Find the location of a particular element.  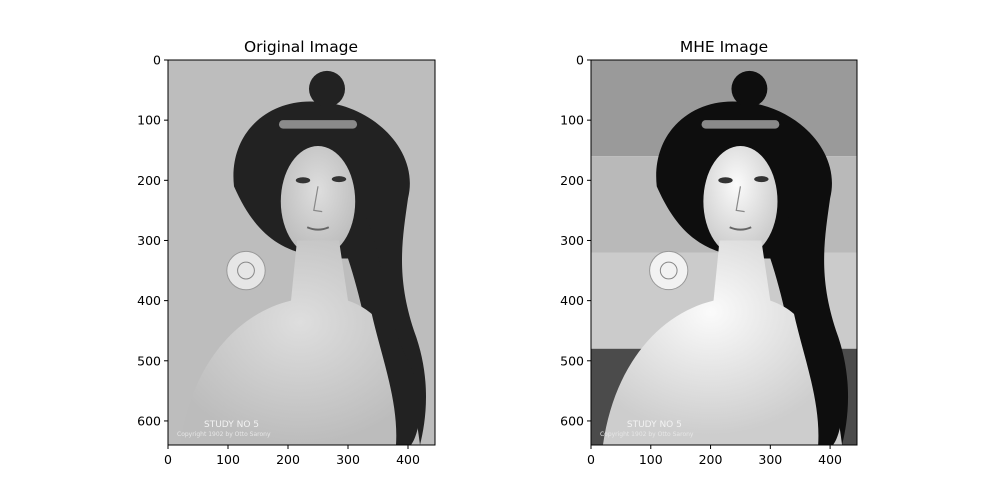

title-mhe: MHE Image is located at coordinates (724, 47).